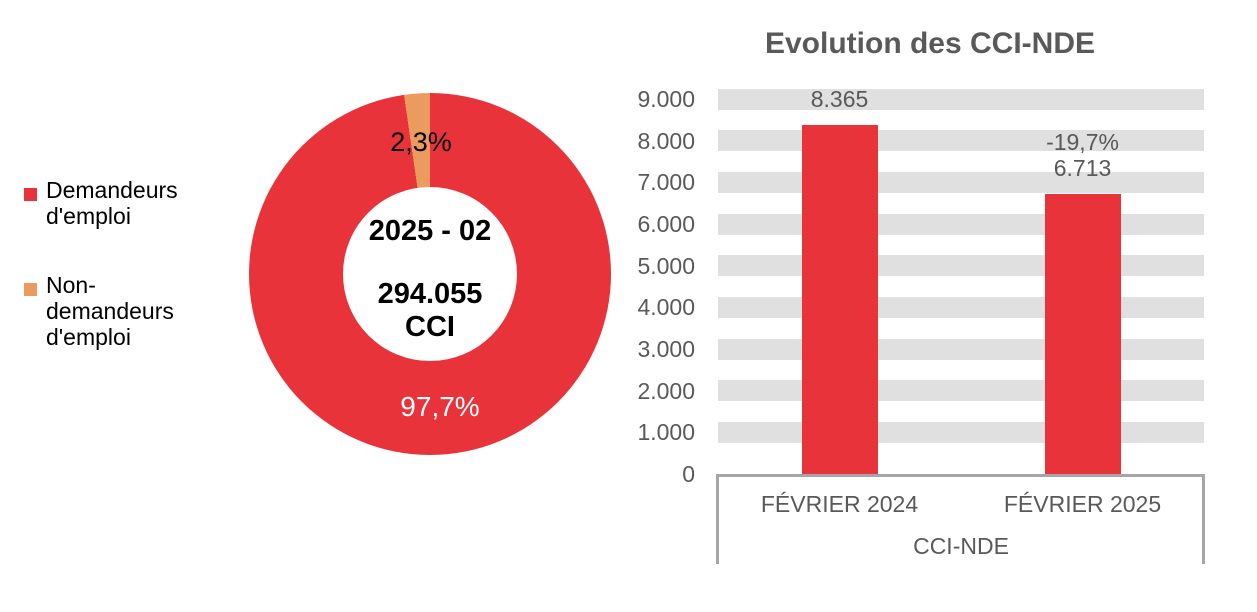 Image resolution: width=1257 pixels, height=612 pixels. I want to click on axis-group-label: CCI-NDE, so click(961, 546).